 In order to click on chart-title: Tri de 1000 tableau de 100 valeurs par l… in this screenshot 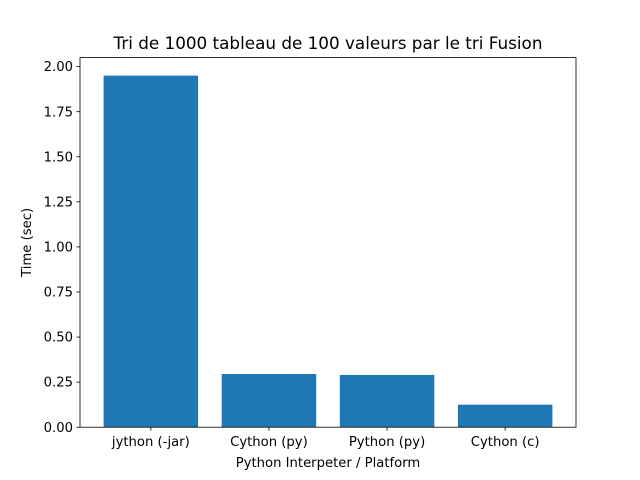, I will do `click(328, 43)`.